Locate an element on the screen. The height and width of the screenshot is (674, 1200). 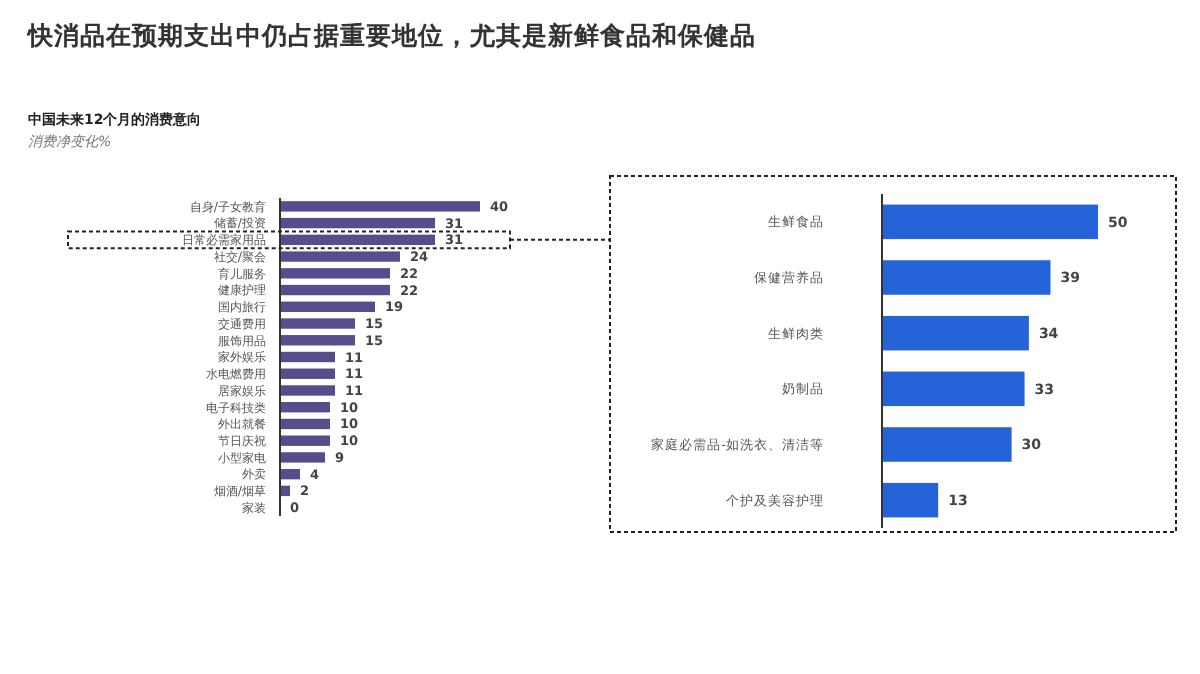
chart-title: 快消品在预期支出中仍占据重要地位，尤其是新鲜食品和保健品 is located at coordinates (391, 35).